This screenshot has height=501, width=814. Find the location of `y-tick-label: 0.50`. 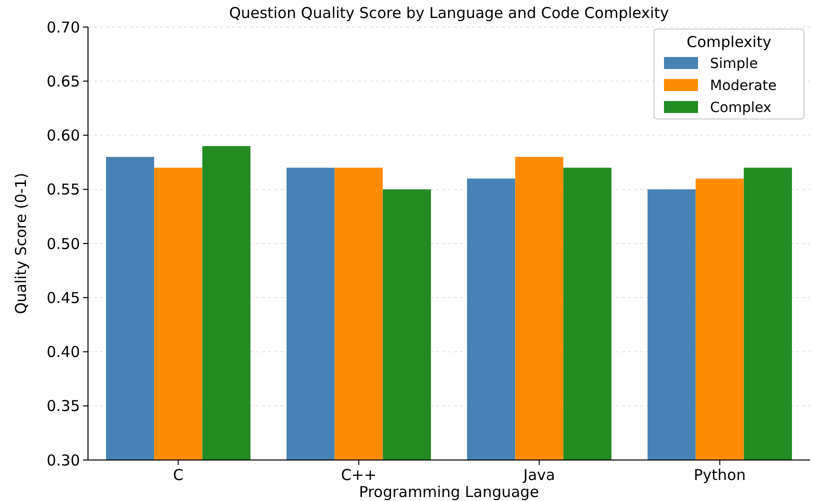

y-tick-label: 0.50 is located at coordinates (63, 243).